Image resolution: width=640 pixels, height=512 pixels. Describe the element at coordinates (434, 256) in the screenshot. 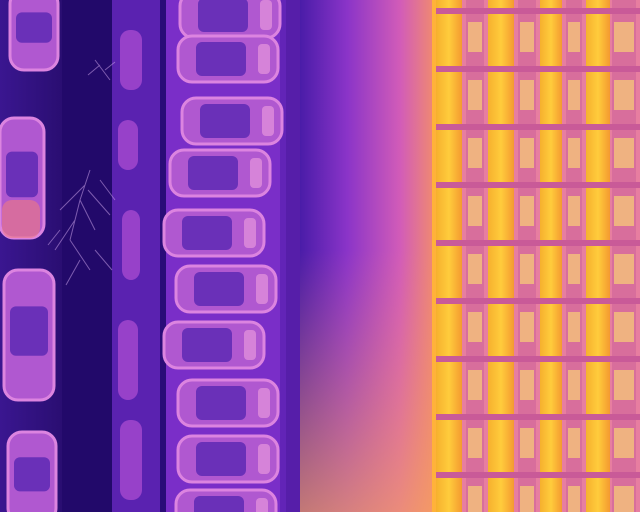

I see `building-edge` at that location.